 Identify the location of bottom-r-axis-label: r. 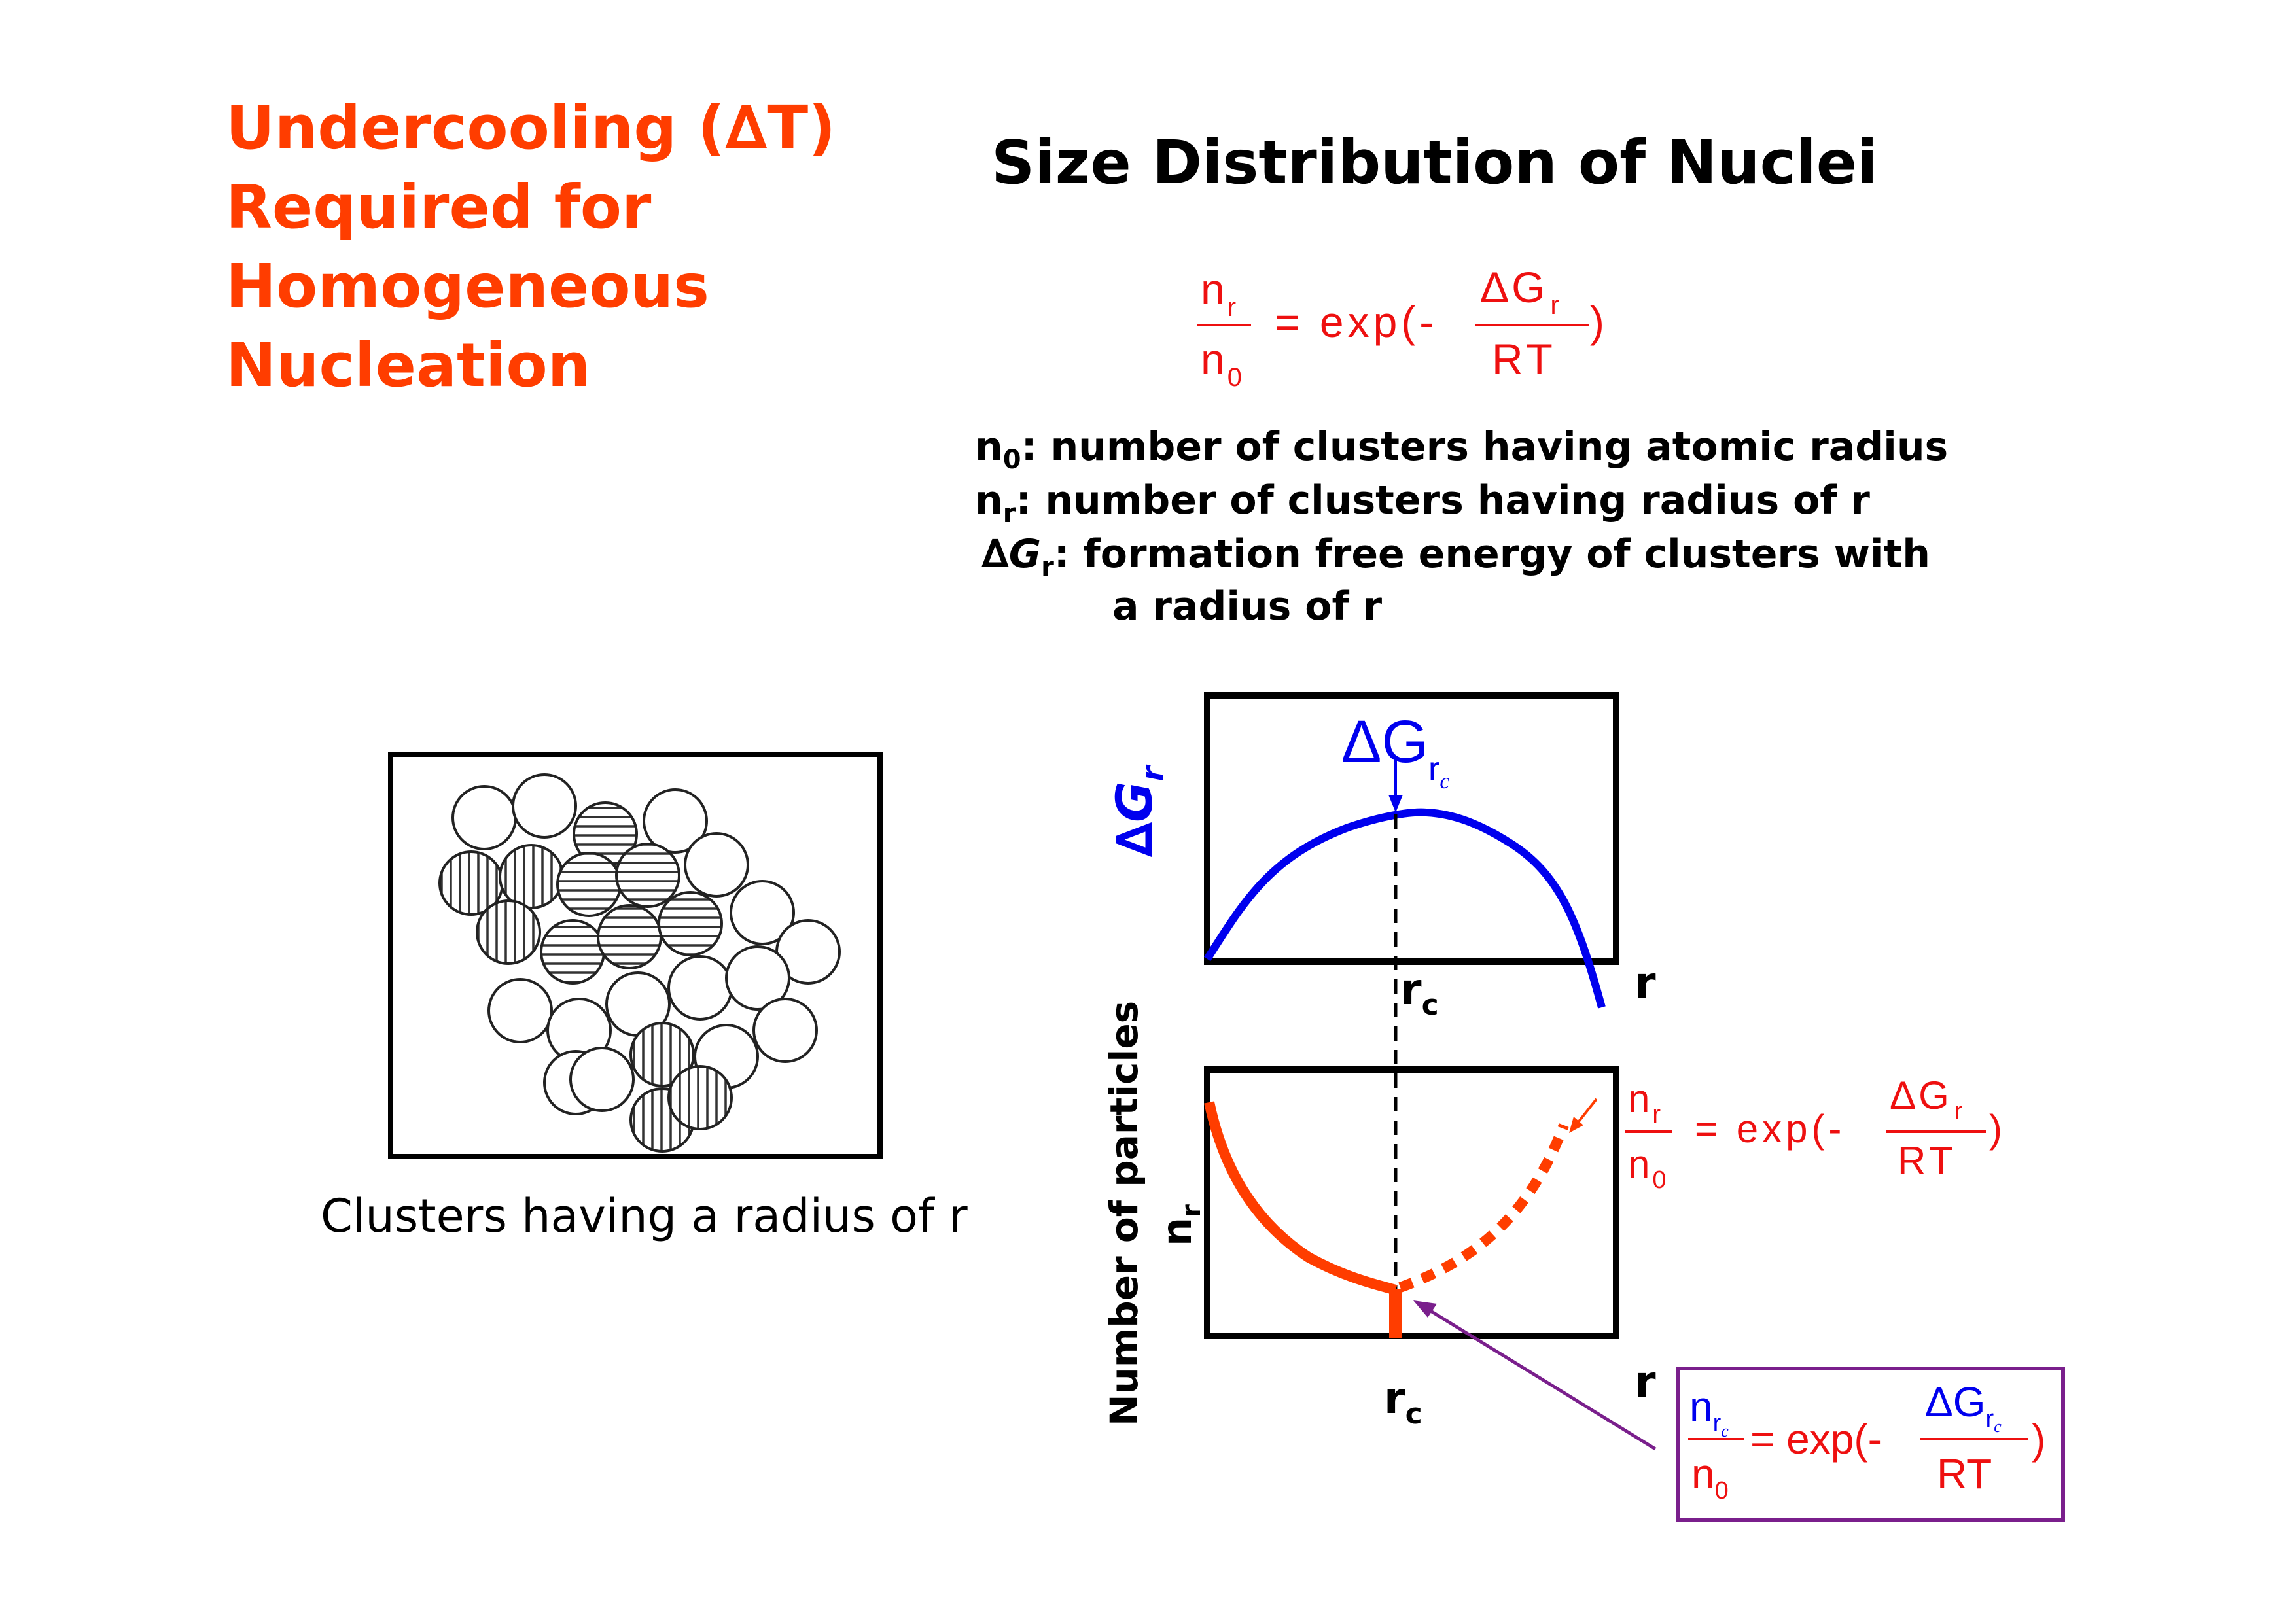
(1645, 1382).